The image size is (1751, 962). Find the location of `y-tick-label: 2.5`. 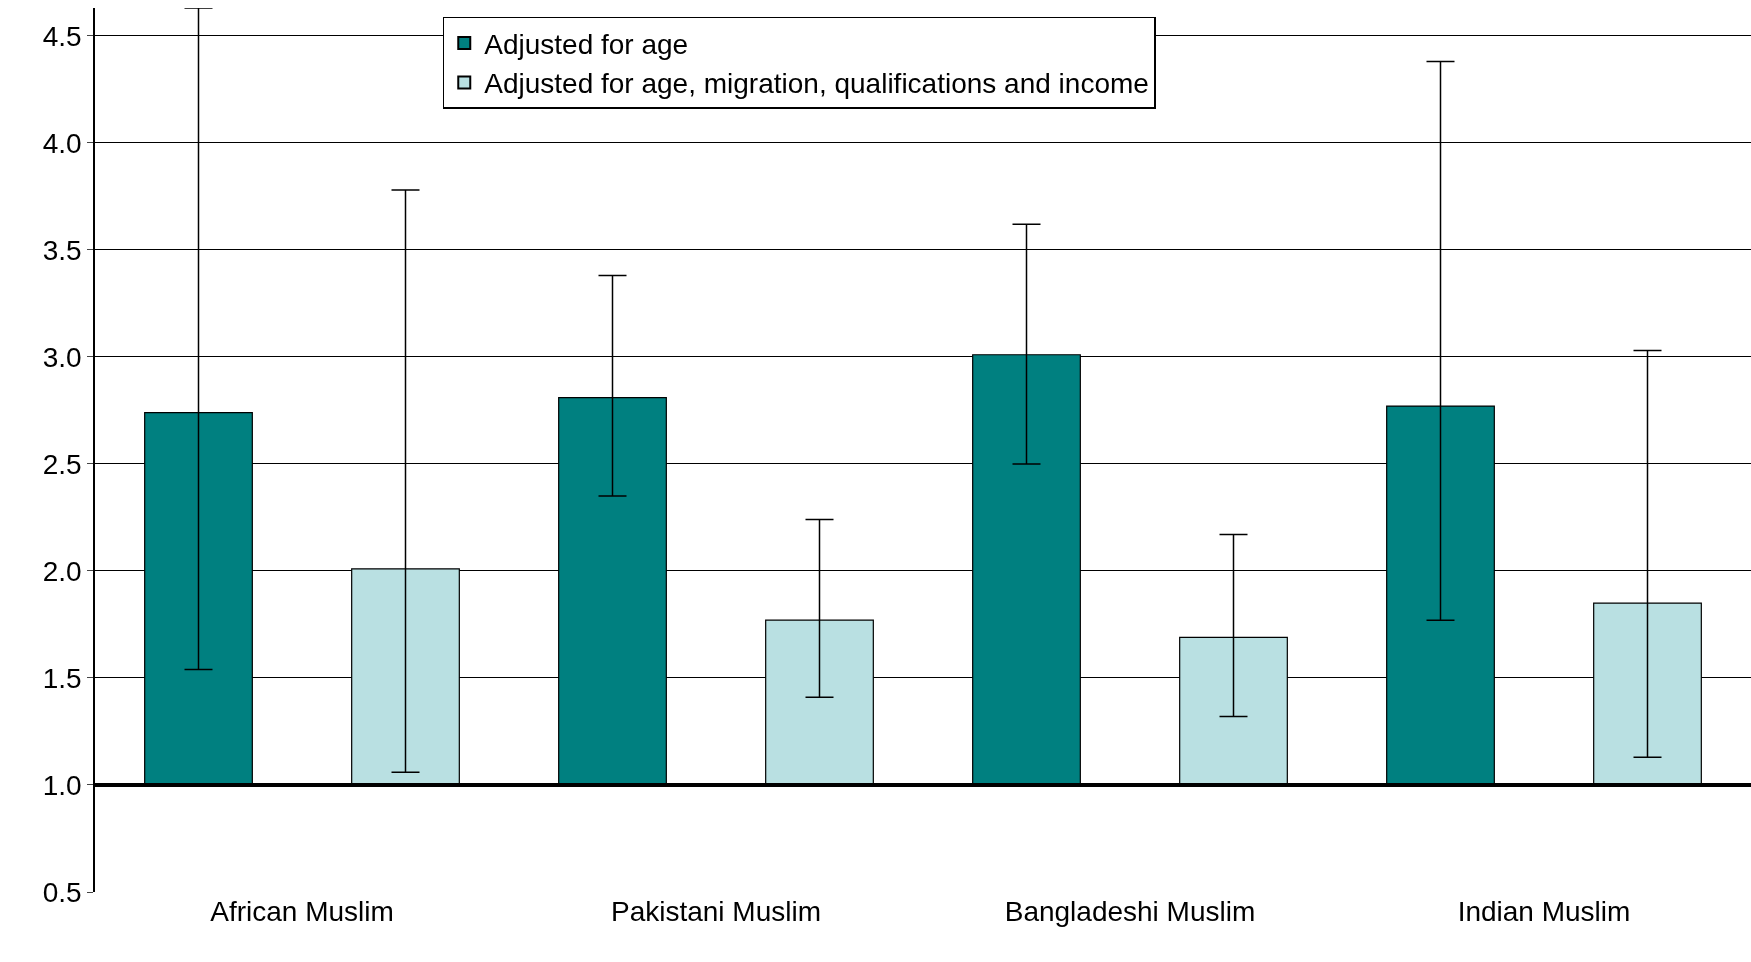

y-tick-label: 2.5 is located at coordinates (62, 464).